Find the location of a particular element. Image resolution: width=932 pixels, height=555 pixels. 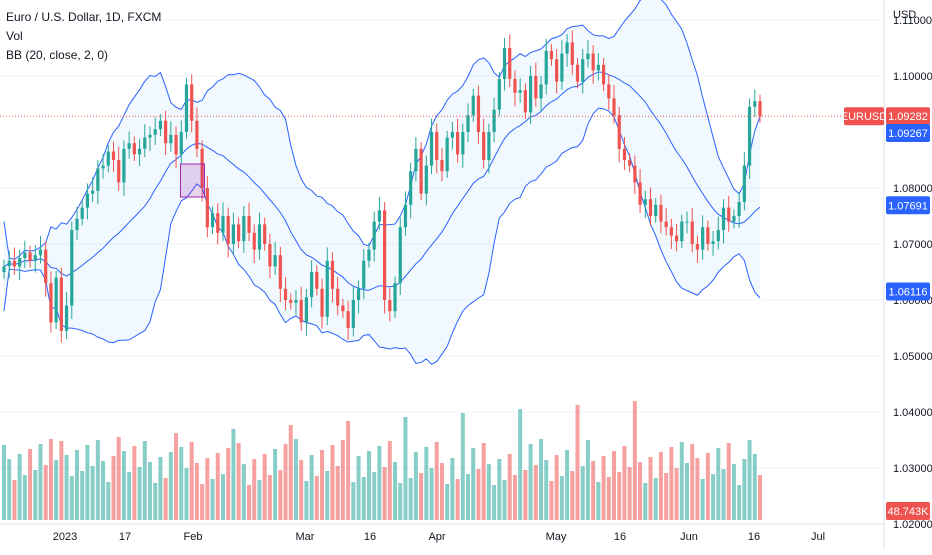

legend-symbol: Euro / U.S. Dollar, 1D, FXCM is located at coordinates (84, 17).